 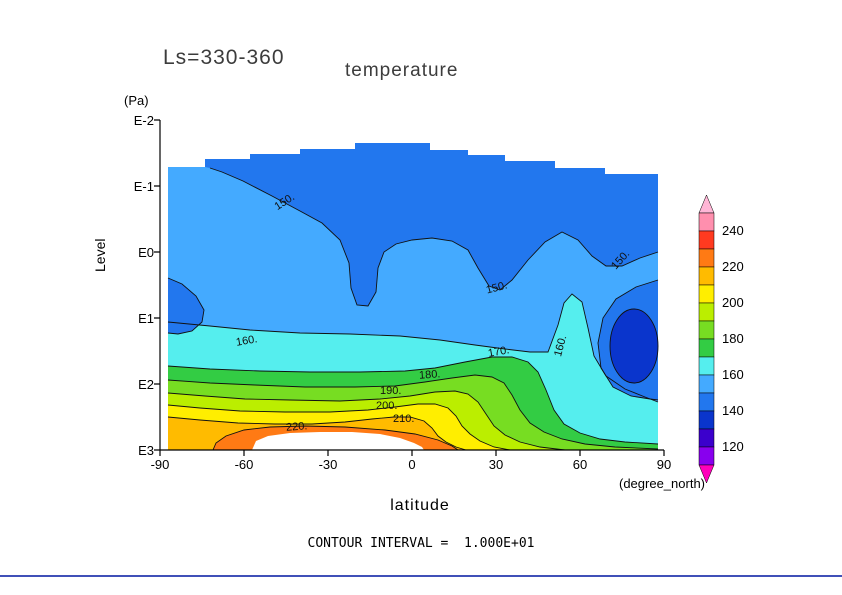 What do you see at coordinates (733, 302) in the screenshot?
I see `colorbar-label-200: 200` at bounding box center [733, 302].